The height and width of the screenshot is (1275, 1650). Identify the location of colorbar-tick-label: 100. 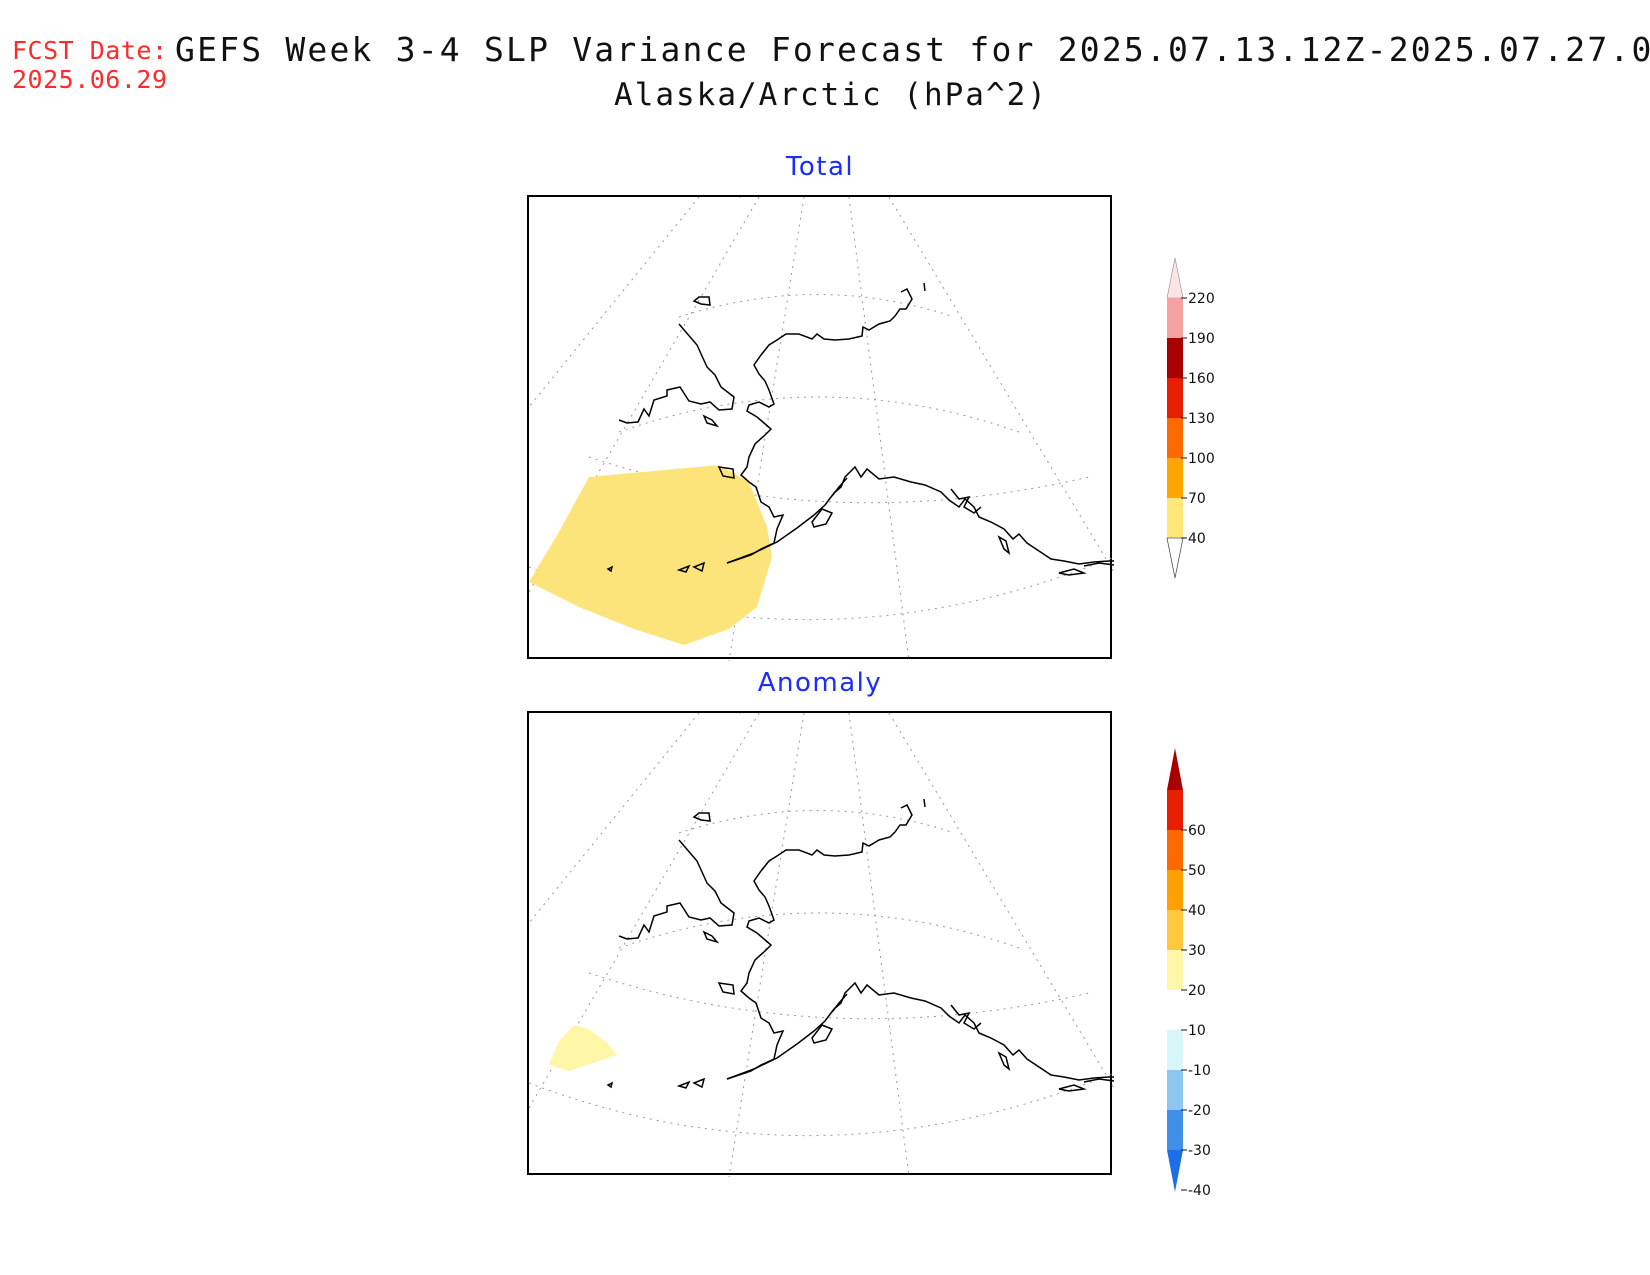
(1201, 459).